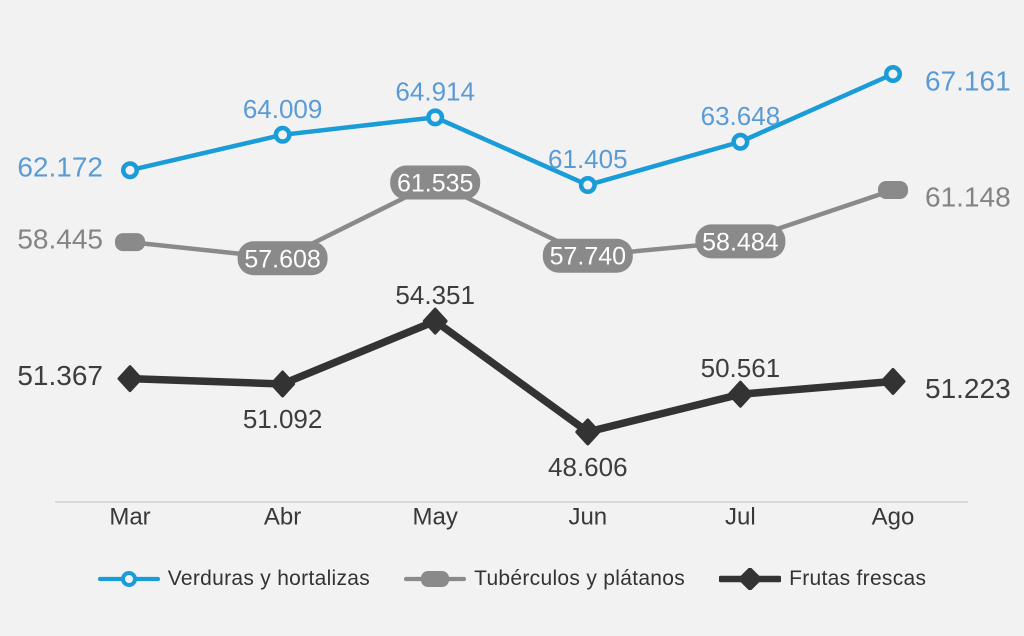 The width and height of the screenshot is (1024, 636). What do you see at coordinates (60, 167) in the screenshot?
I see `data-label: 62.172` at bounding box center [60, 167].